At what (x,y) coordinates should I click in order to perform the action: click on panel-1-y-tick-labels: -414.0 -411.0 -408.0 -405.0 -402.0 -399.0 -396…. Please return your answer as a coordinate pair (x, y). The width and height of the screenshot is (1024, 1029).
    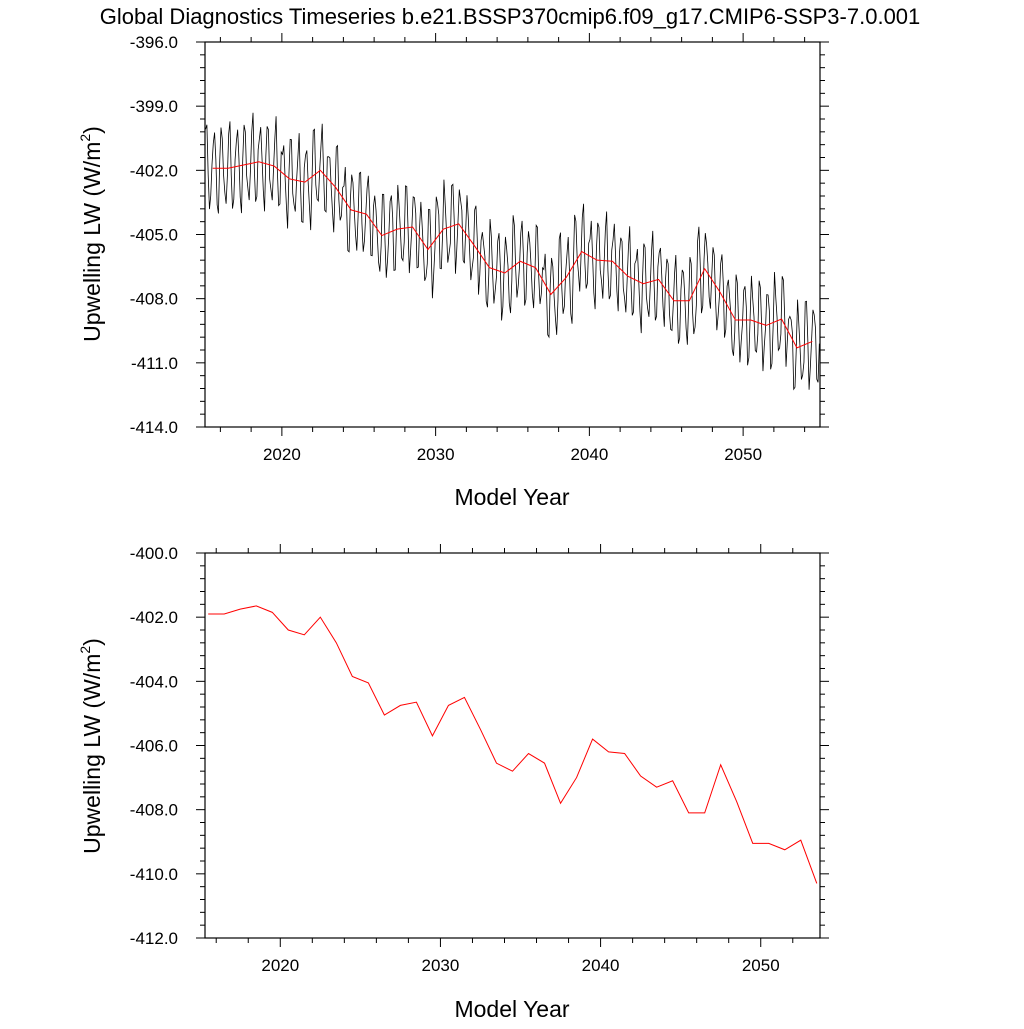
    Looking at the image, I should click on (154, 235).